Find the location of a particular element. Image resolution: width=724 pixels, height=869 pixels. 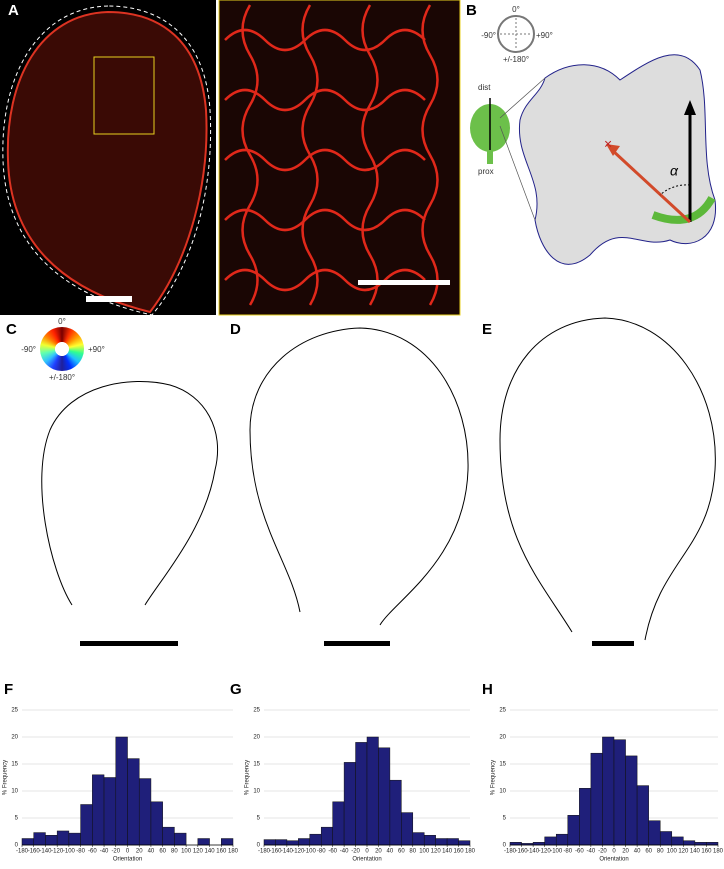

panel-label: F is located at coordinates (8, 689).